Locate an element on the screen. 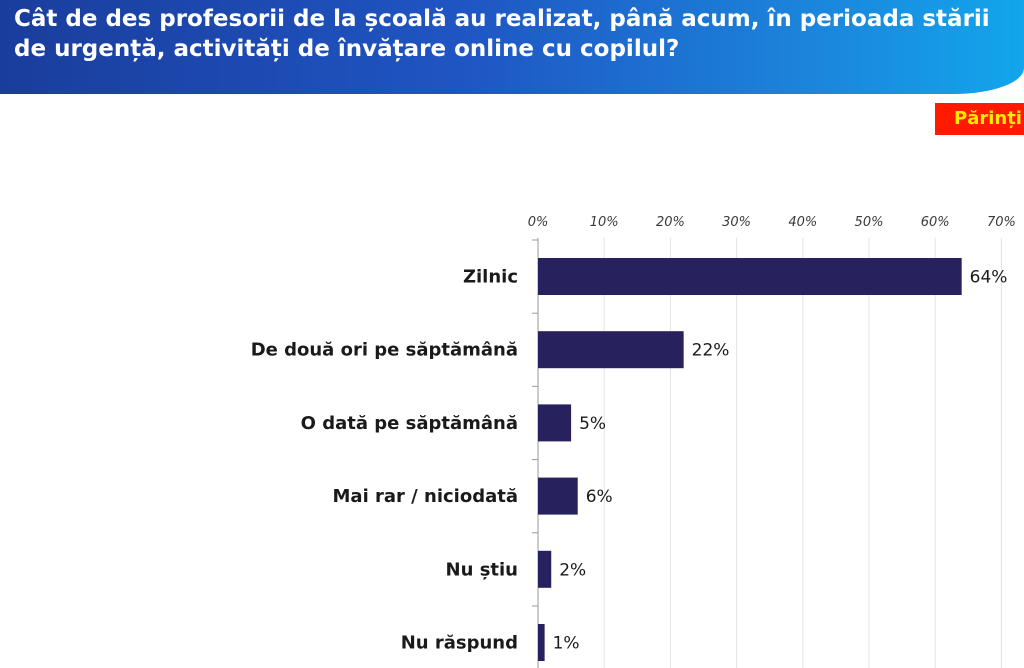  value-label: 64% is located at coordinates (989, 278).